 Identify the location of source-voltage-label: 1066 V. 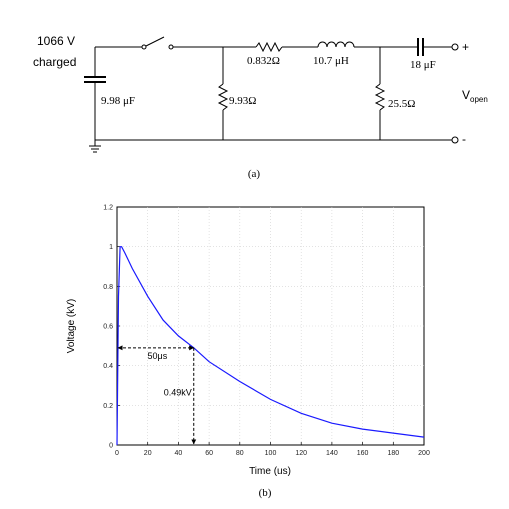
(56, 41).